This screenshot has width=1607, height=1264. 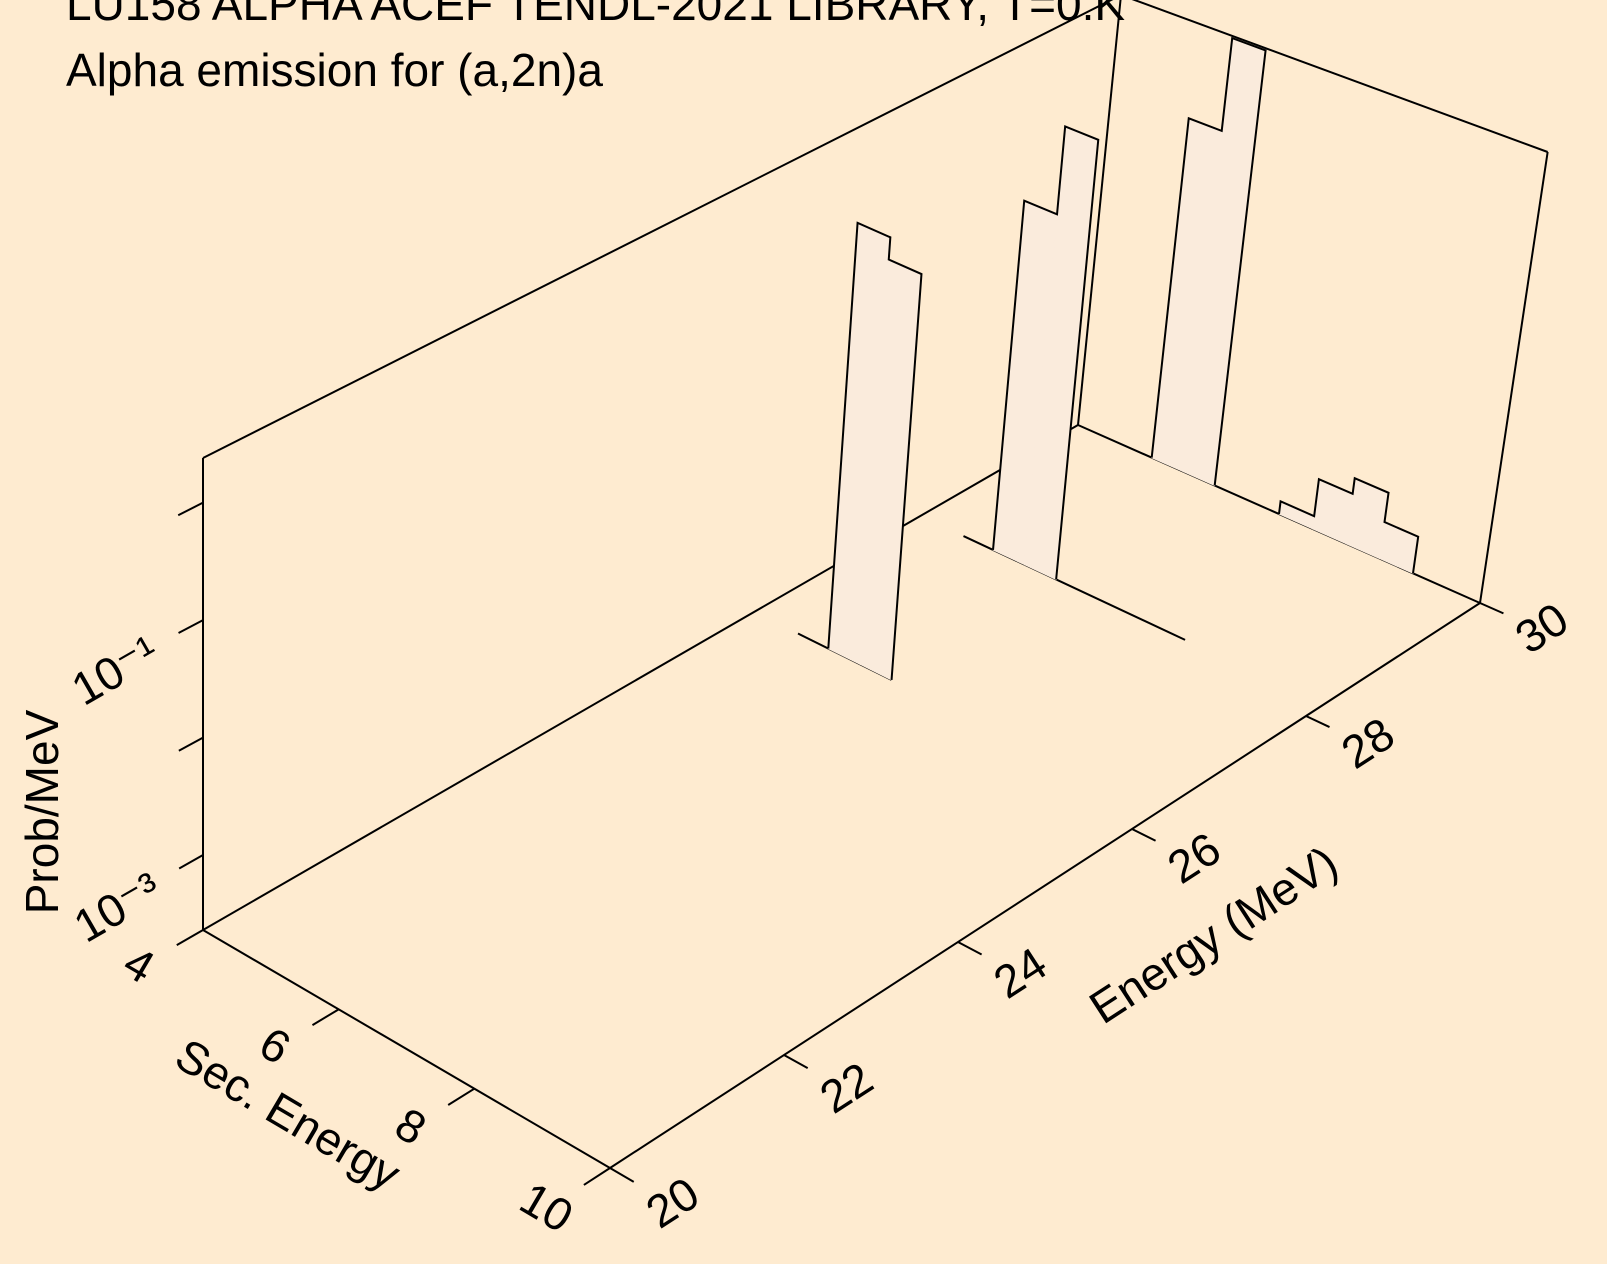 I want to click on chart-subtitle: Alpha emission for (a,2n)a, so click(x=334, y=70).